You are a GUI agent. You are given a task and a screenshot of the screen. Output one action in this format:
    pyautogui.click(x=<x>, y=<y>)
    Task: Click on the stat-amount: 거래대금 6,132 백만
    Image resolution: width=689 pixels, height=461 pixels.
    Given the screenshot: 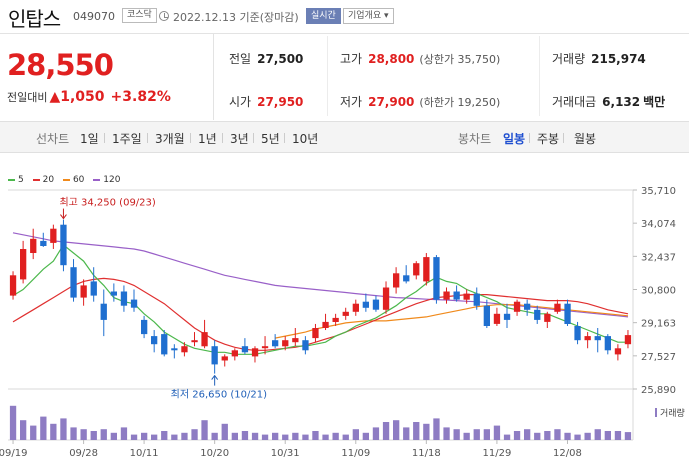 What is the action you would take?
    pyautogui.click(x=608, y=101)
    